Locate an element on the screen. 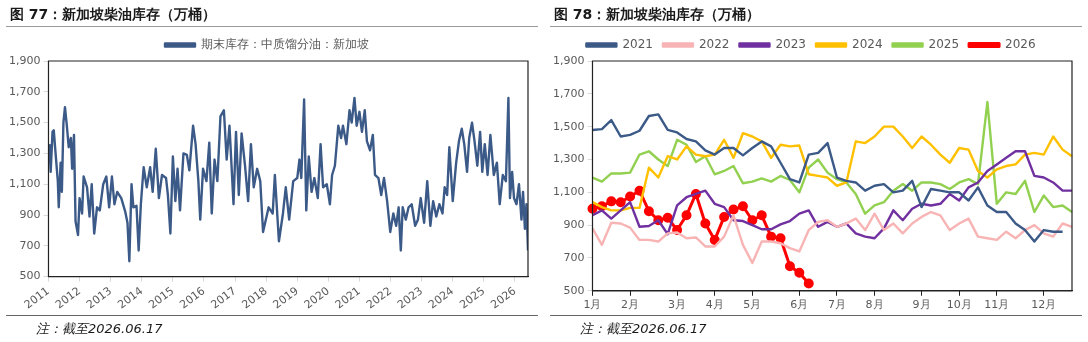 The image size is (1088, 342). x-tick-label: 9月 is located at coordinates (921, 305).